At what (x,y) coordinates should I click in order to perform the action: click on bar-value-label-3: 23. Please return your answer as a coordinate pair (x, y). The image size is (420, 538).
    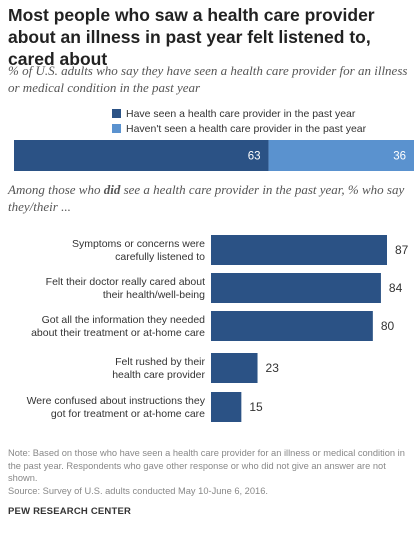
    Looking at the image, I should click on (273, 368).